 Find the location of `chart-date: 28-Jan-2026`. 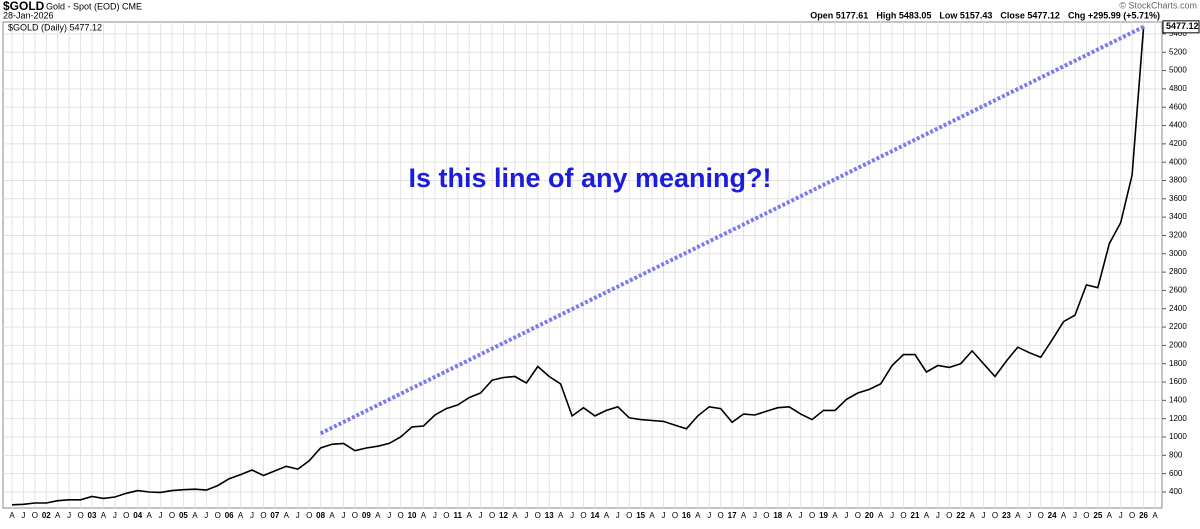

chart-date: 28-Jan-2026 is located at coordinates (28, 15).